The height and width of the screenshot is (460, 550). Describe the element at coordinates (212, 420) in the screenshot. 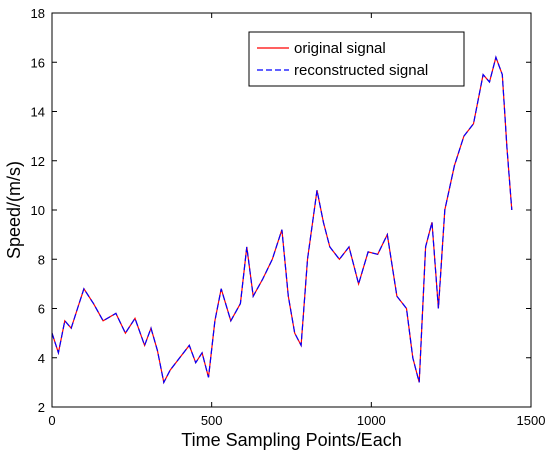

I see `x-tick-label: 500` at that location.